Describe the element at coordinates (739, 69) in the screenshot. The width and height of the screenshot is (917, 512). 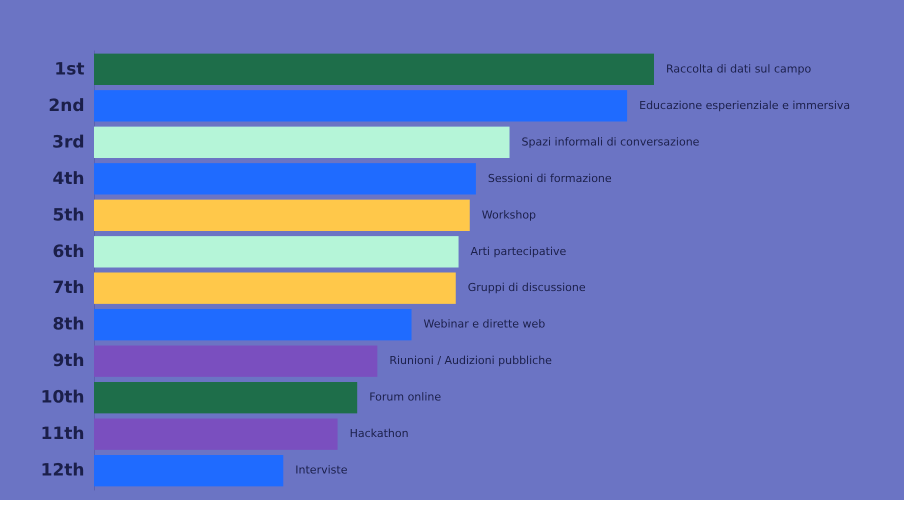
I see `annotation: Raccolta di dati sul campo` at that location.